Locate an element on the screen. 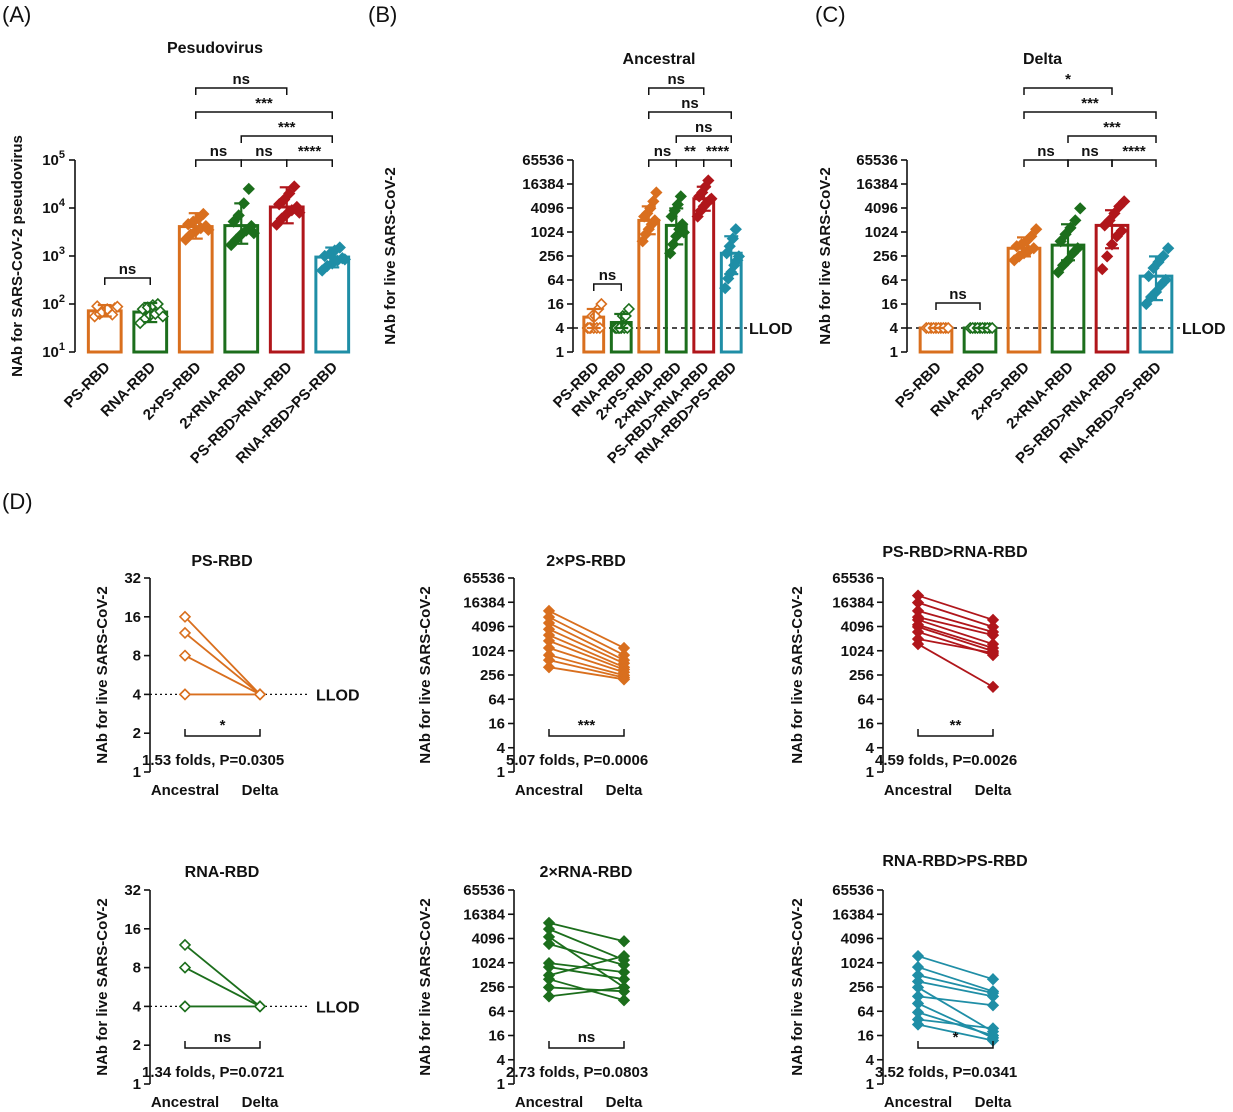 The width and height of the screenshot is (1233, 1112). significance-label: *** is located at coordinates (264, 103).